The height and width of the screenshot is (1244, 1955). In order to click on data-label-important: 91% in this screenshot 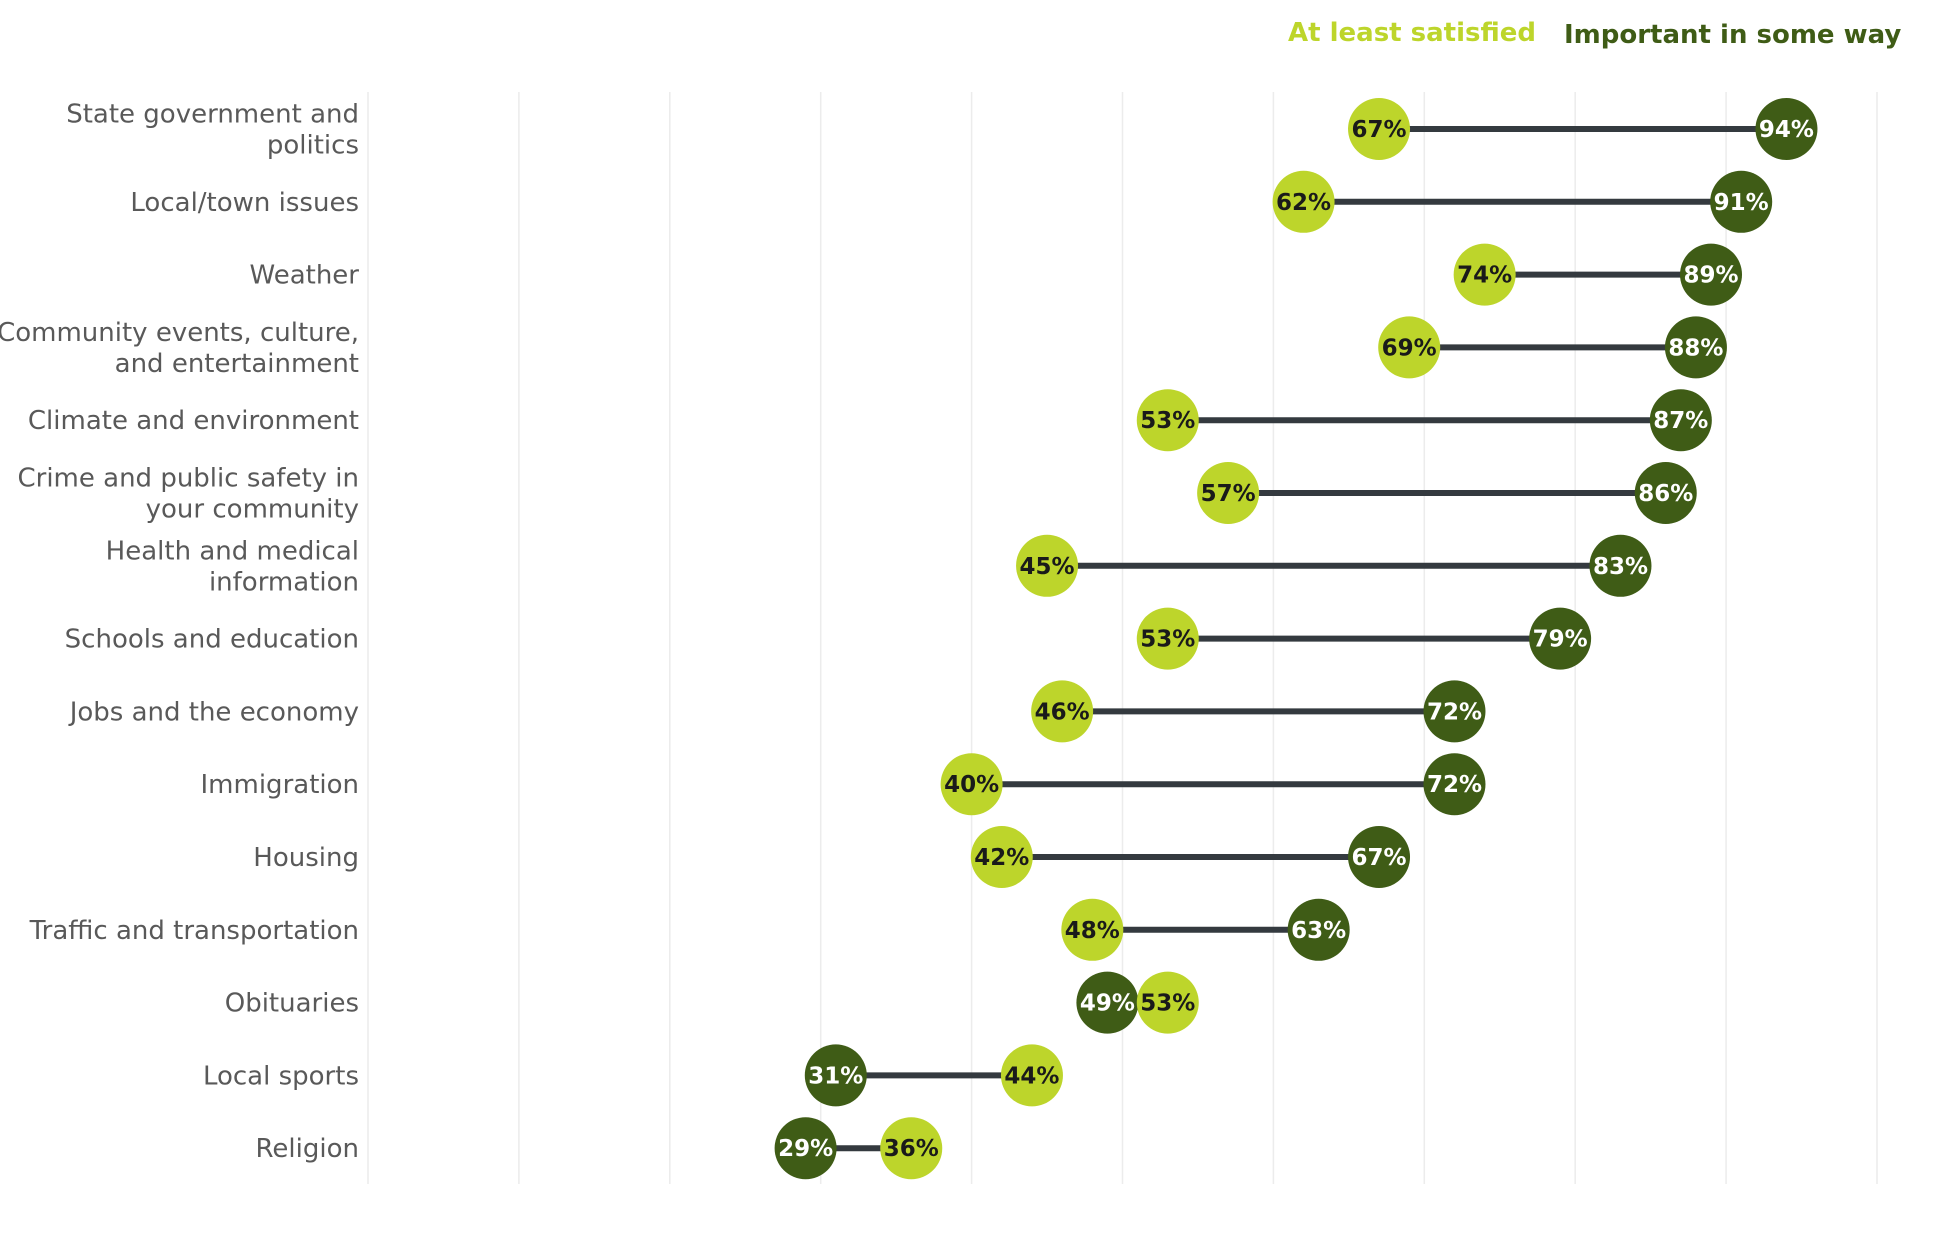, I will do `click(1741, 203)`.